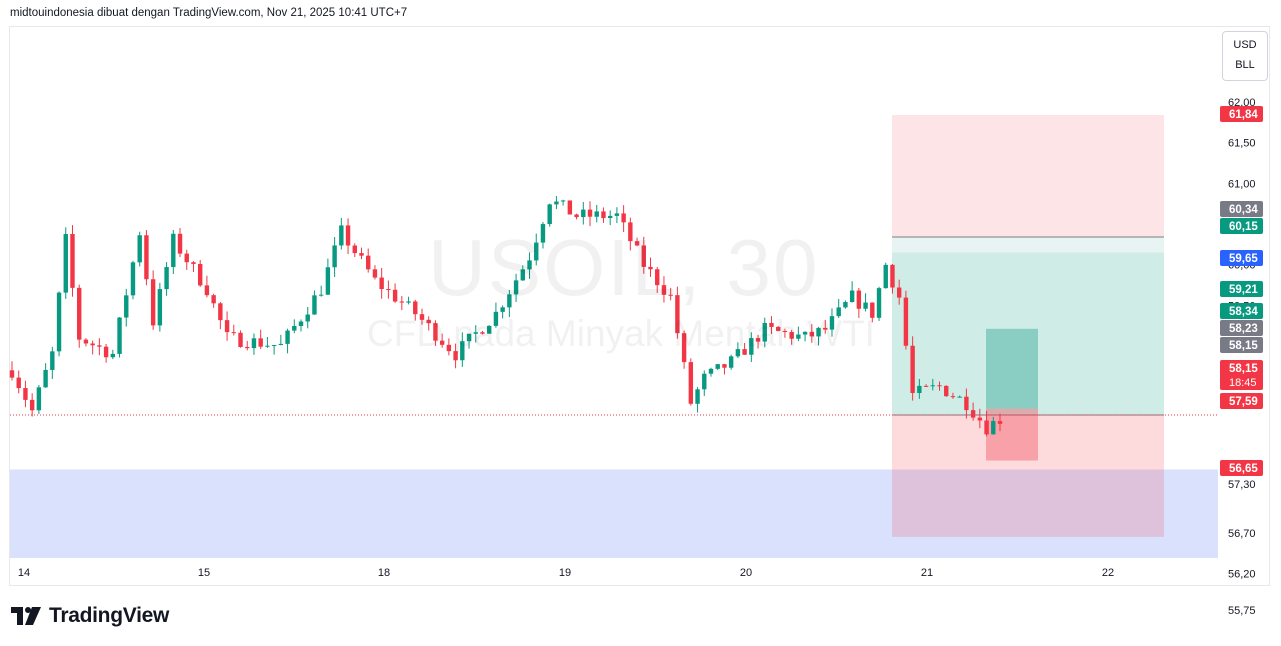  I want to click on price-badge: 57,59, so click(1241, 401).